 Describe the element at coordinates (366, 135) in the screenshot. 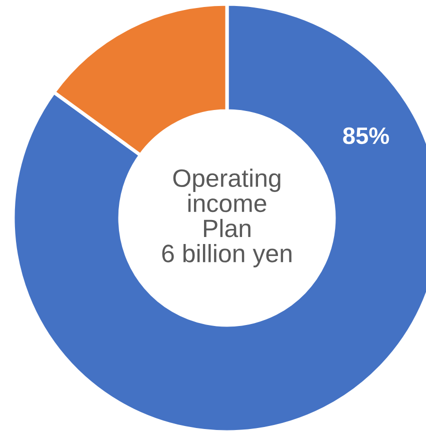

I see `data-label: 85%` at that location.